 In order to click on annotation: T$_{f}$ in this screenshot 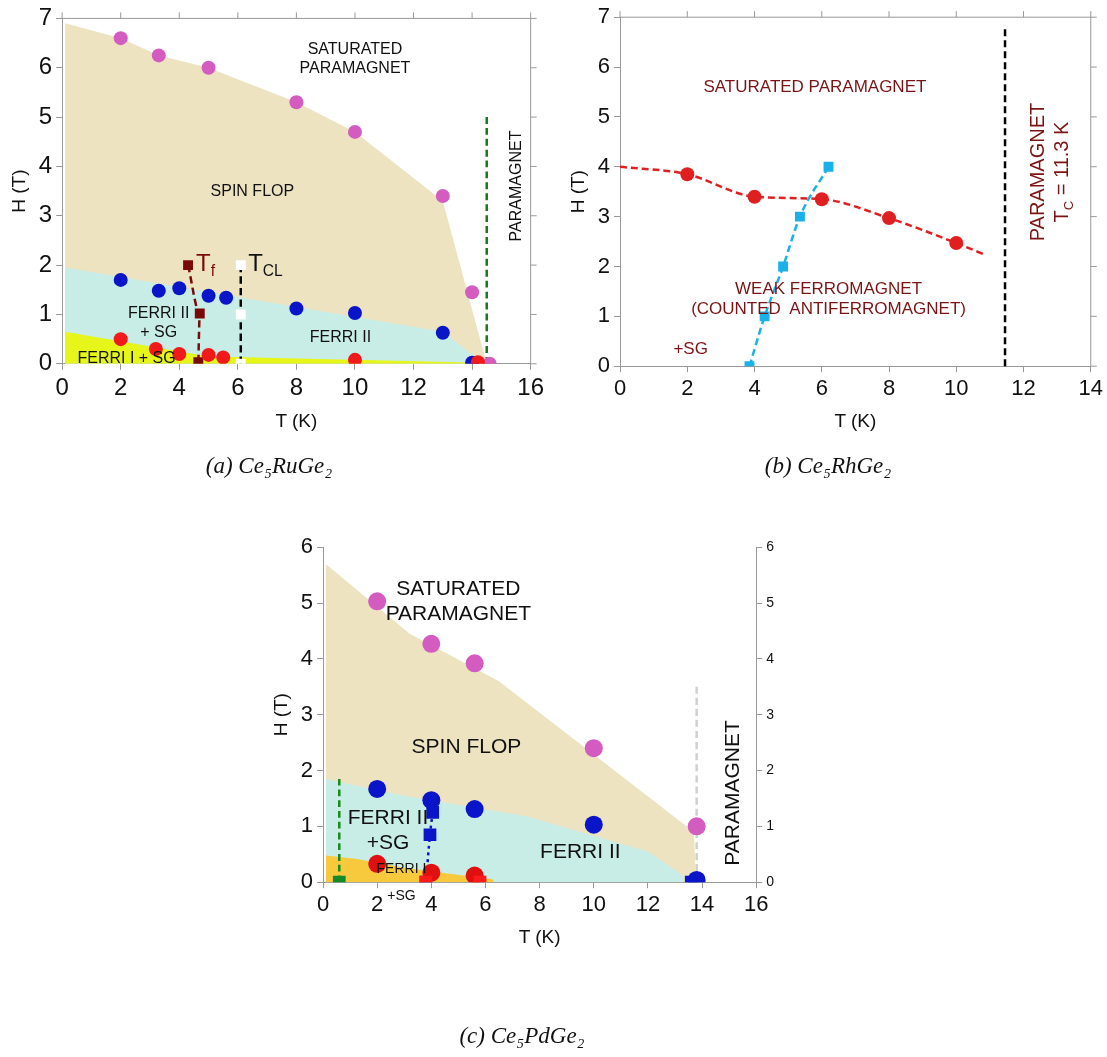, I will do `click(205, 263)`.